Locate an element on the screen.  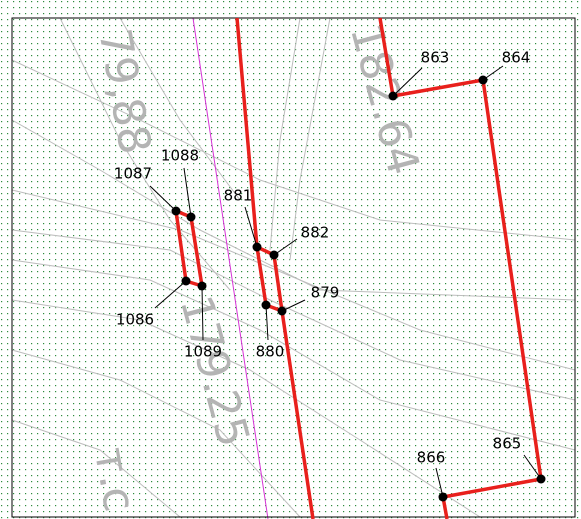
point-label: 1089 is located at coordinates (203, 352).